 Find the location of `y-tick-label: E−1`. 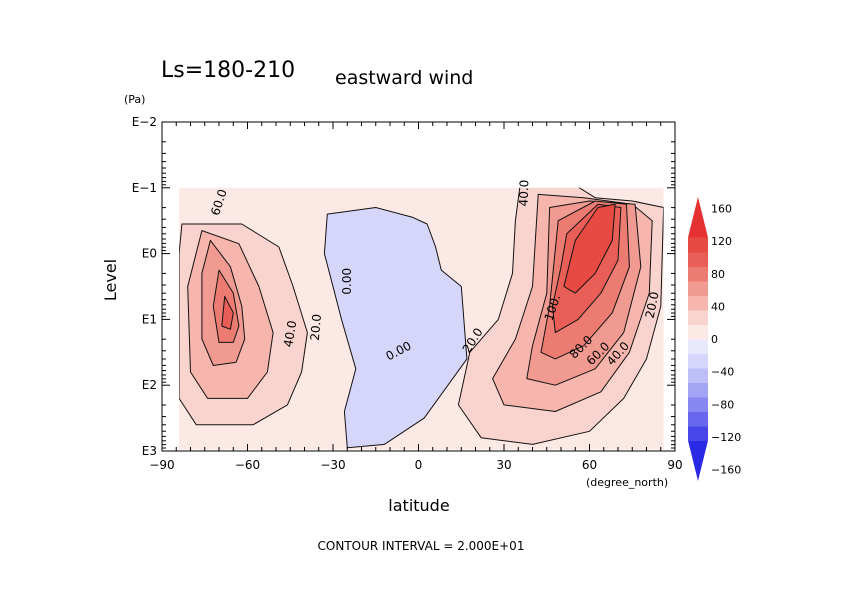

y-tick-label: E−1 is located at coordinates (144, 188).